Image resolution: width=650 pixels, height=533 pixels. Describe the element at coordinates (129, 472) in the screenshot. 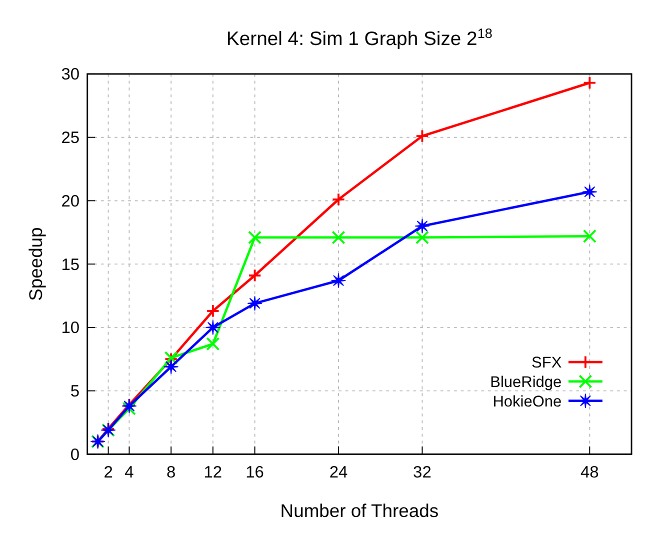

I see `x-tick-label: 4` at that location.